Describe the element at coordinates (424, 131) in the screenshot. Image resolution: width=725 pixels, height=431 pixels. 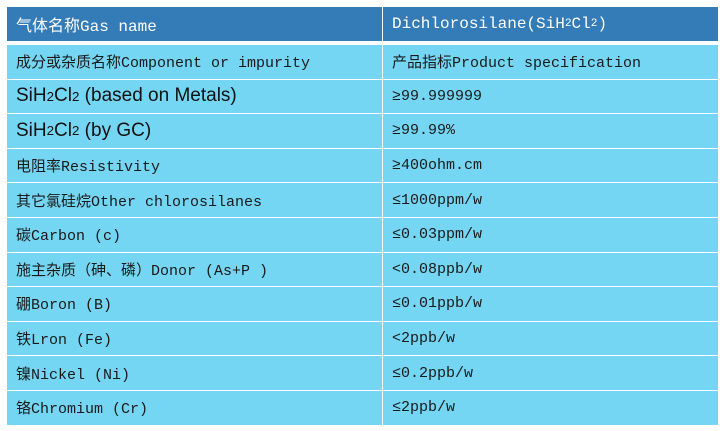
I see `specification-value: ≥99.99%` at that location.